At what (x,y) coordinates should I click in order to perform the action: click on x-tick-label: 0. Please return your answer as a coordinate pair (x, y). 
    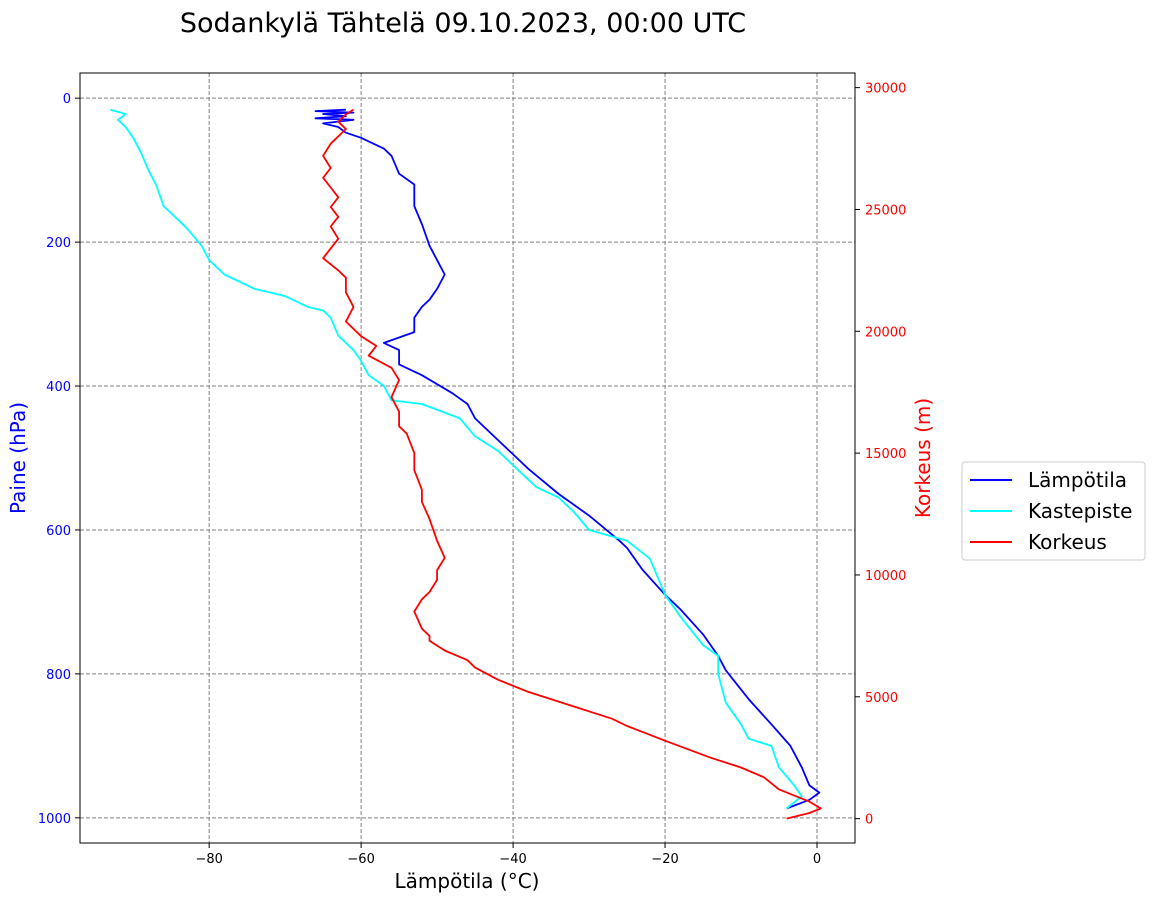
    Looking at the image, I should click on (817, 859).